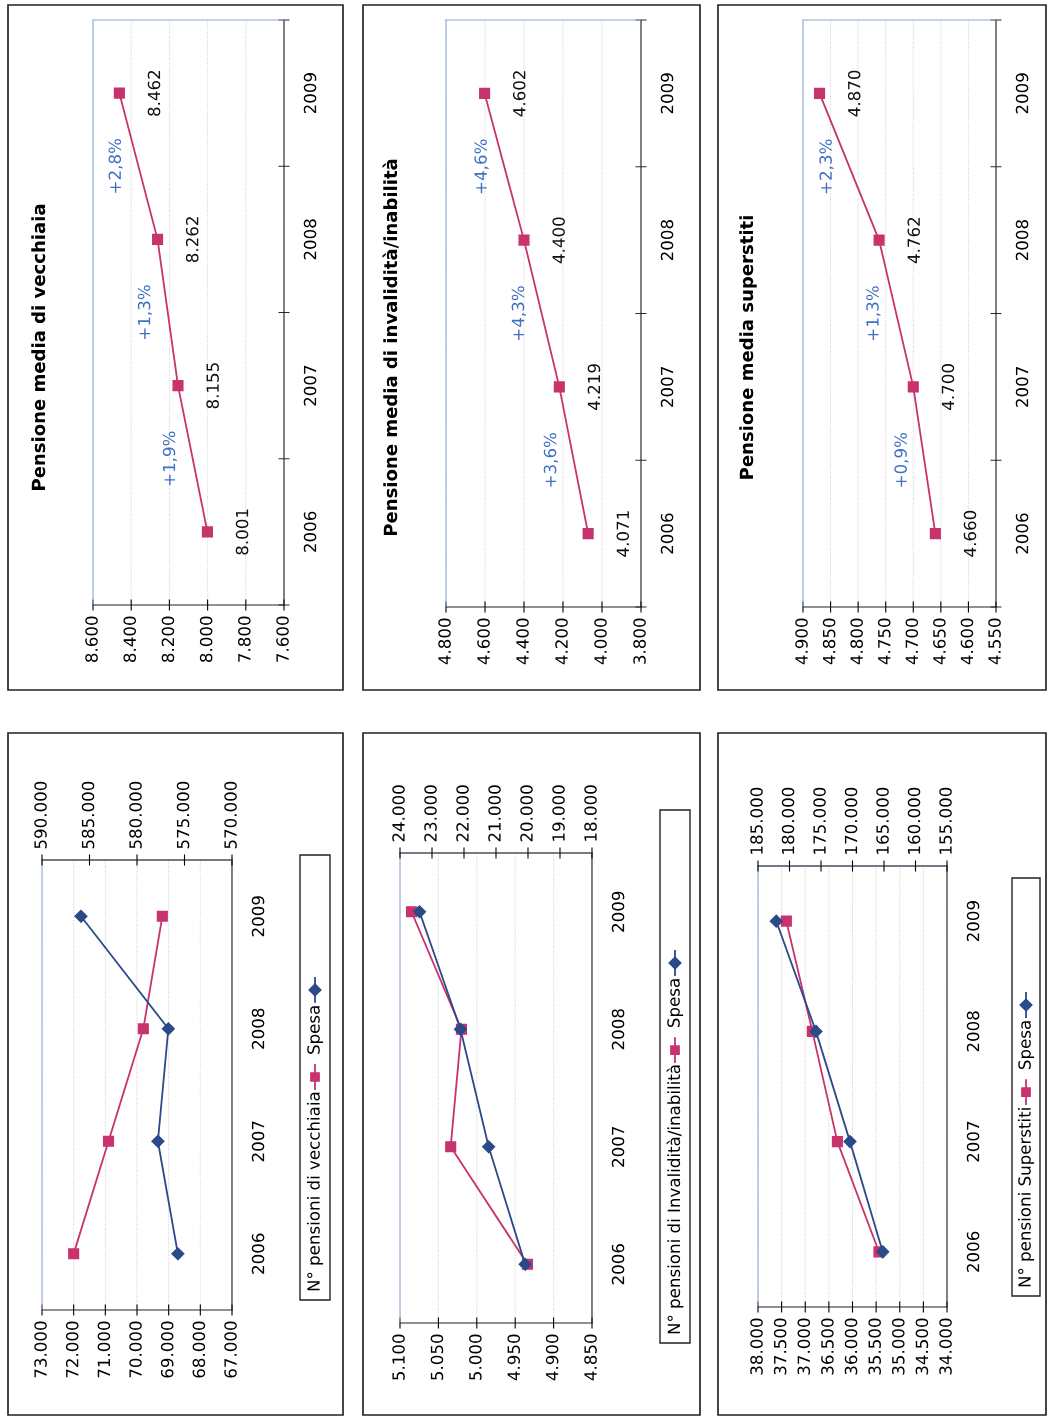 This screenshot has width=1050, height=1419. I want to click on x2-tick-label: 21.000, so click(494, 813).